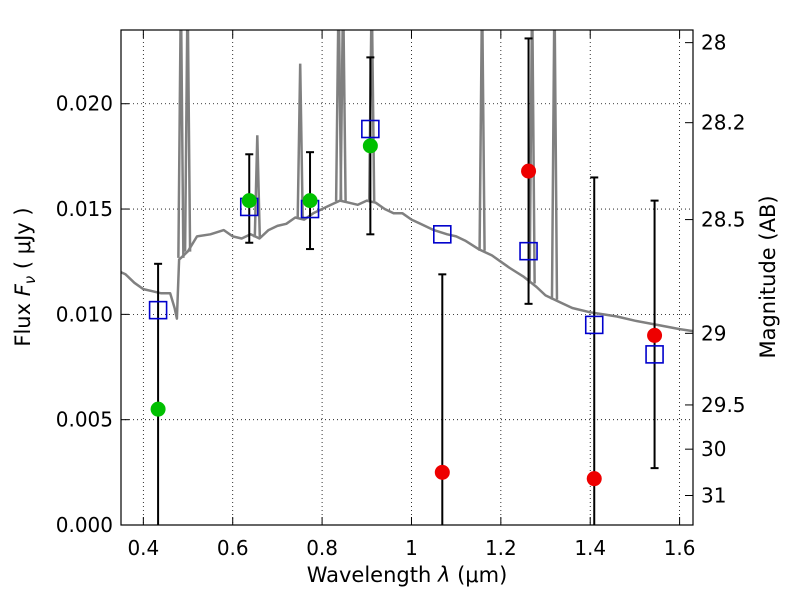  I want to click on y-tick-label: 0.005, so click(84, 420).